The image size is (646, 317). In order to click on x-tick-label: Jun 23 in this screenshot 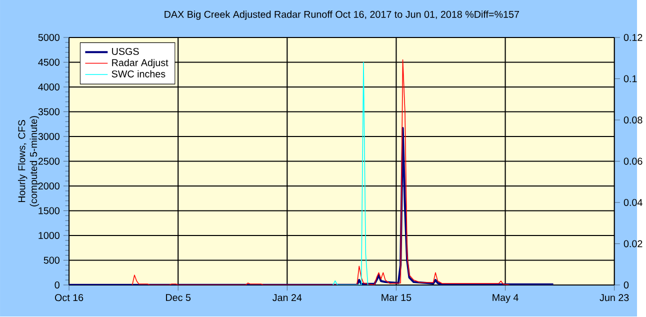, I will do `click(614, 298)`.